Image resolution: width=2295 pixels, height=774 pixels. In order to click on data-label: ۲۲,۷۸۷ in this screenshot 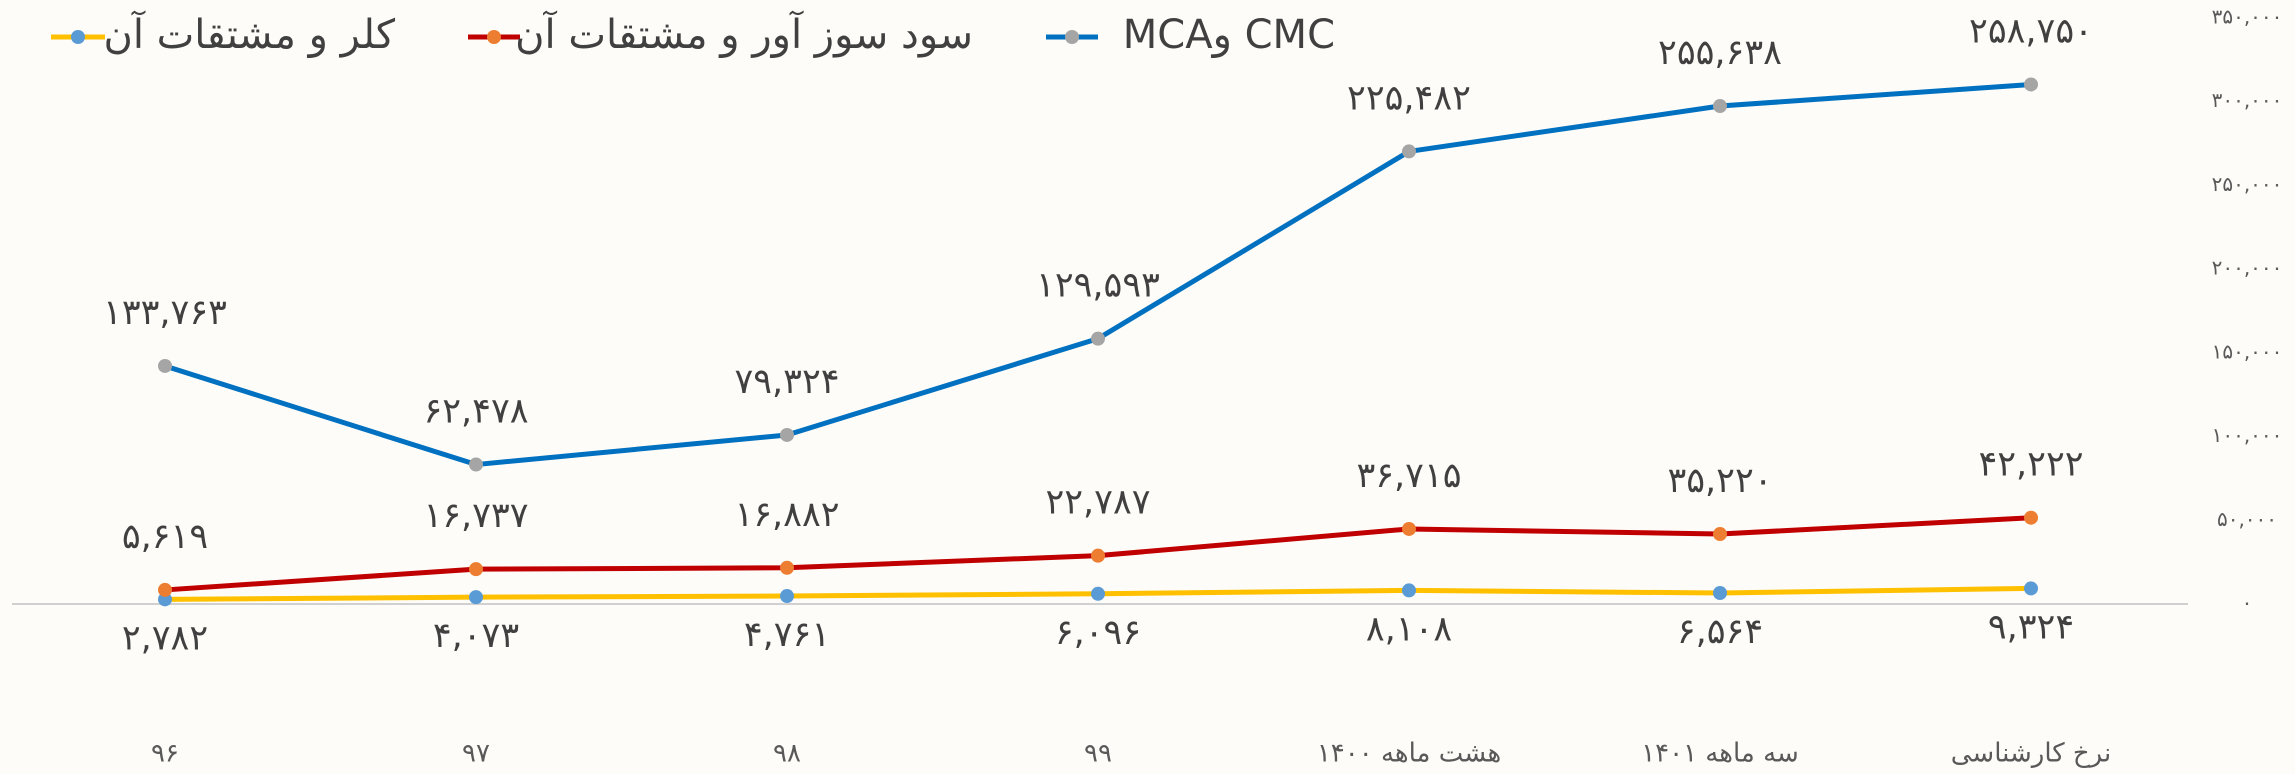, I will do `click(1097, 503)`.